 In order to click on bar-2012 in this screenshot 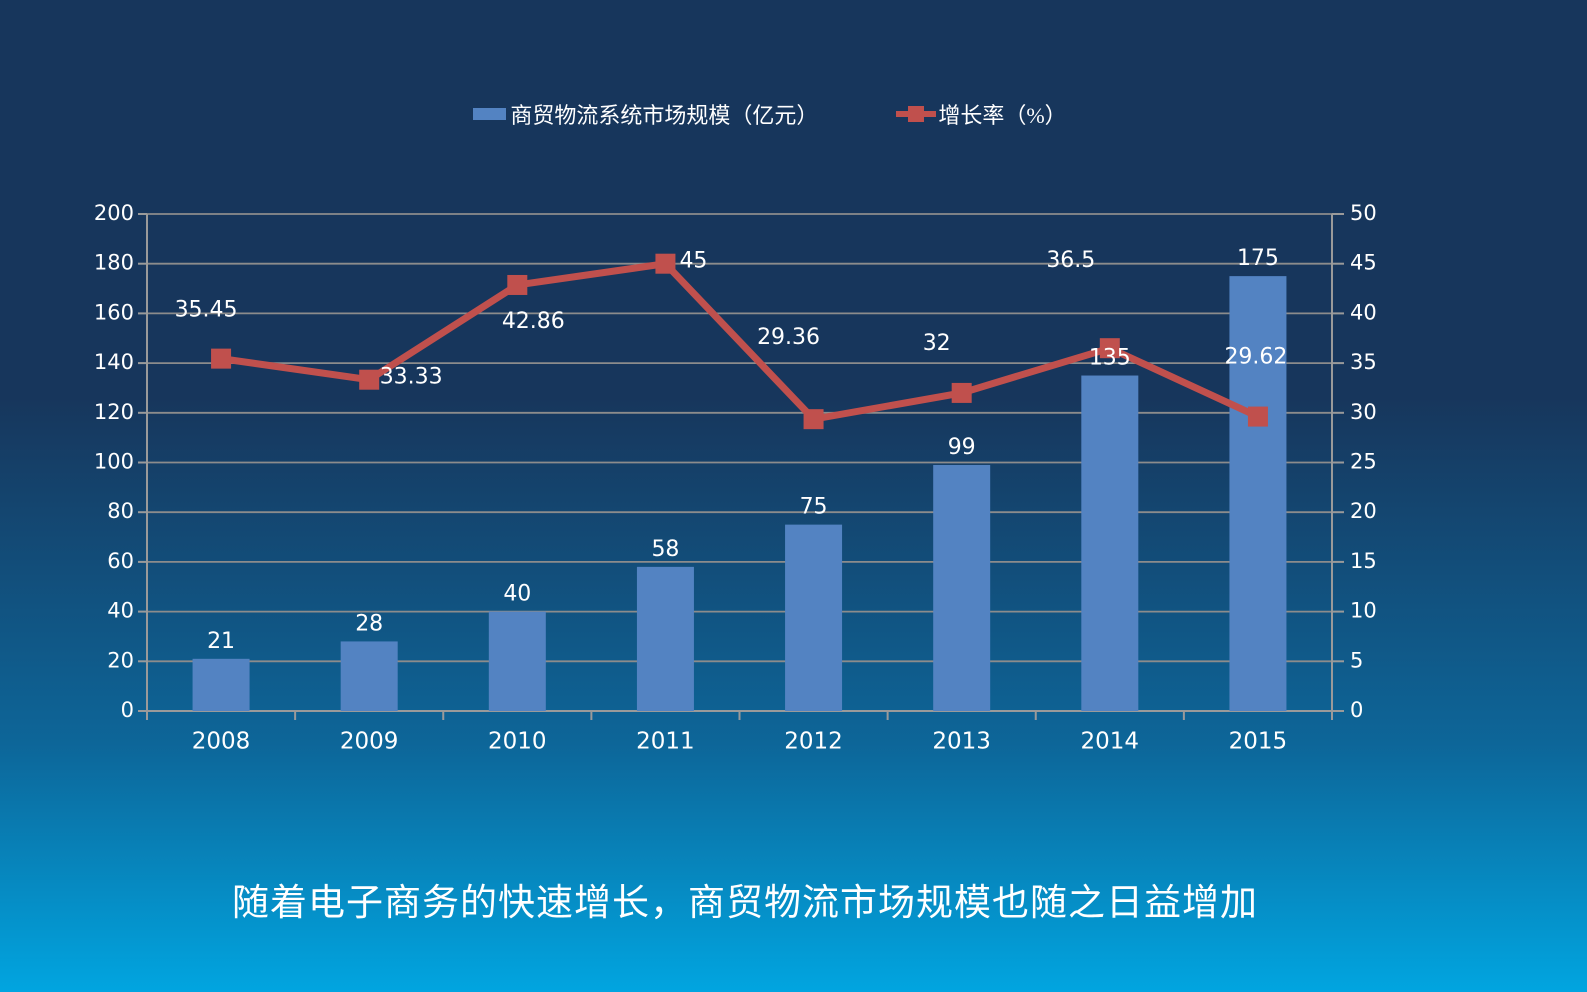, I will do `click(814, 617)`.